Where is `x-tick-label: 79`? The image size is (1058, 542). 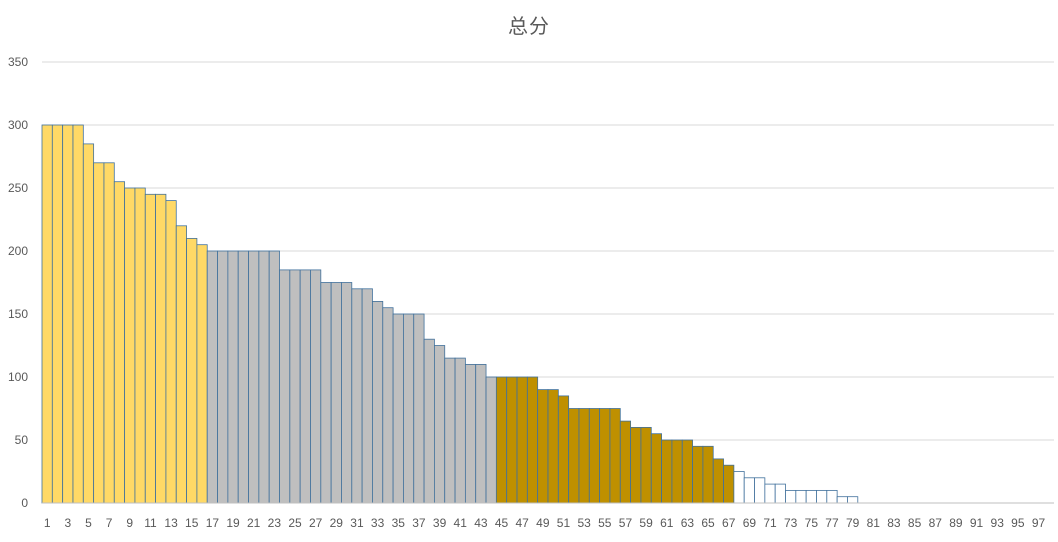
x-tick-label: 79 is located at coordinates (853, 523).